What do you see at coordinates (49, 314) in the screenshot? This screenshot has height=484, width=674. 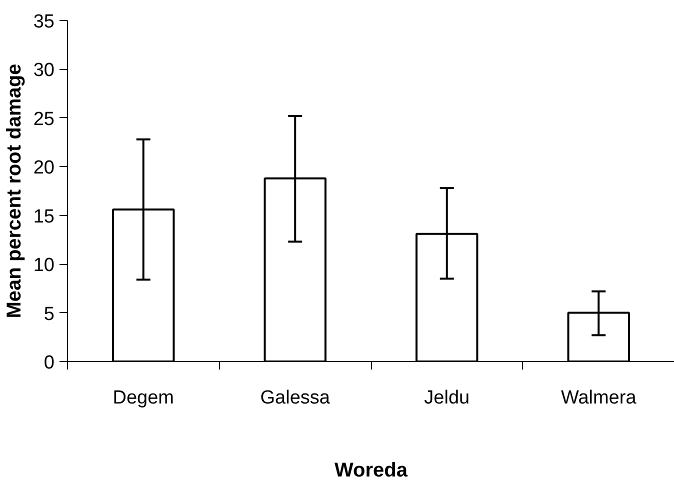 I see `y-tick-label: 5` at bounding box center [49, 314].